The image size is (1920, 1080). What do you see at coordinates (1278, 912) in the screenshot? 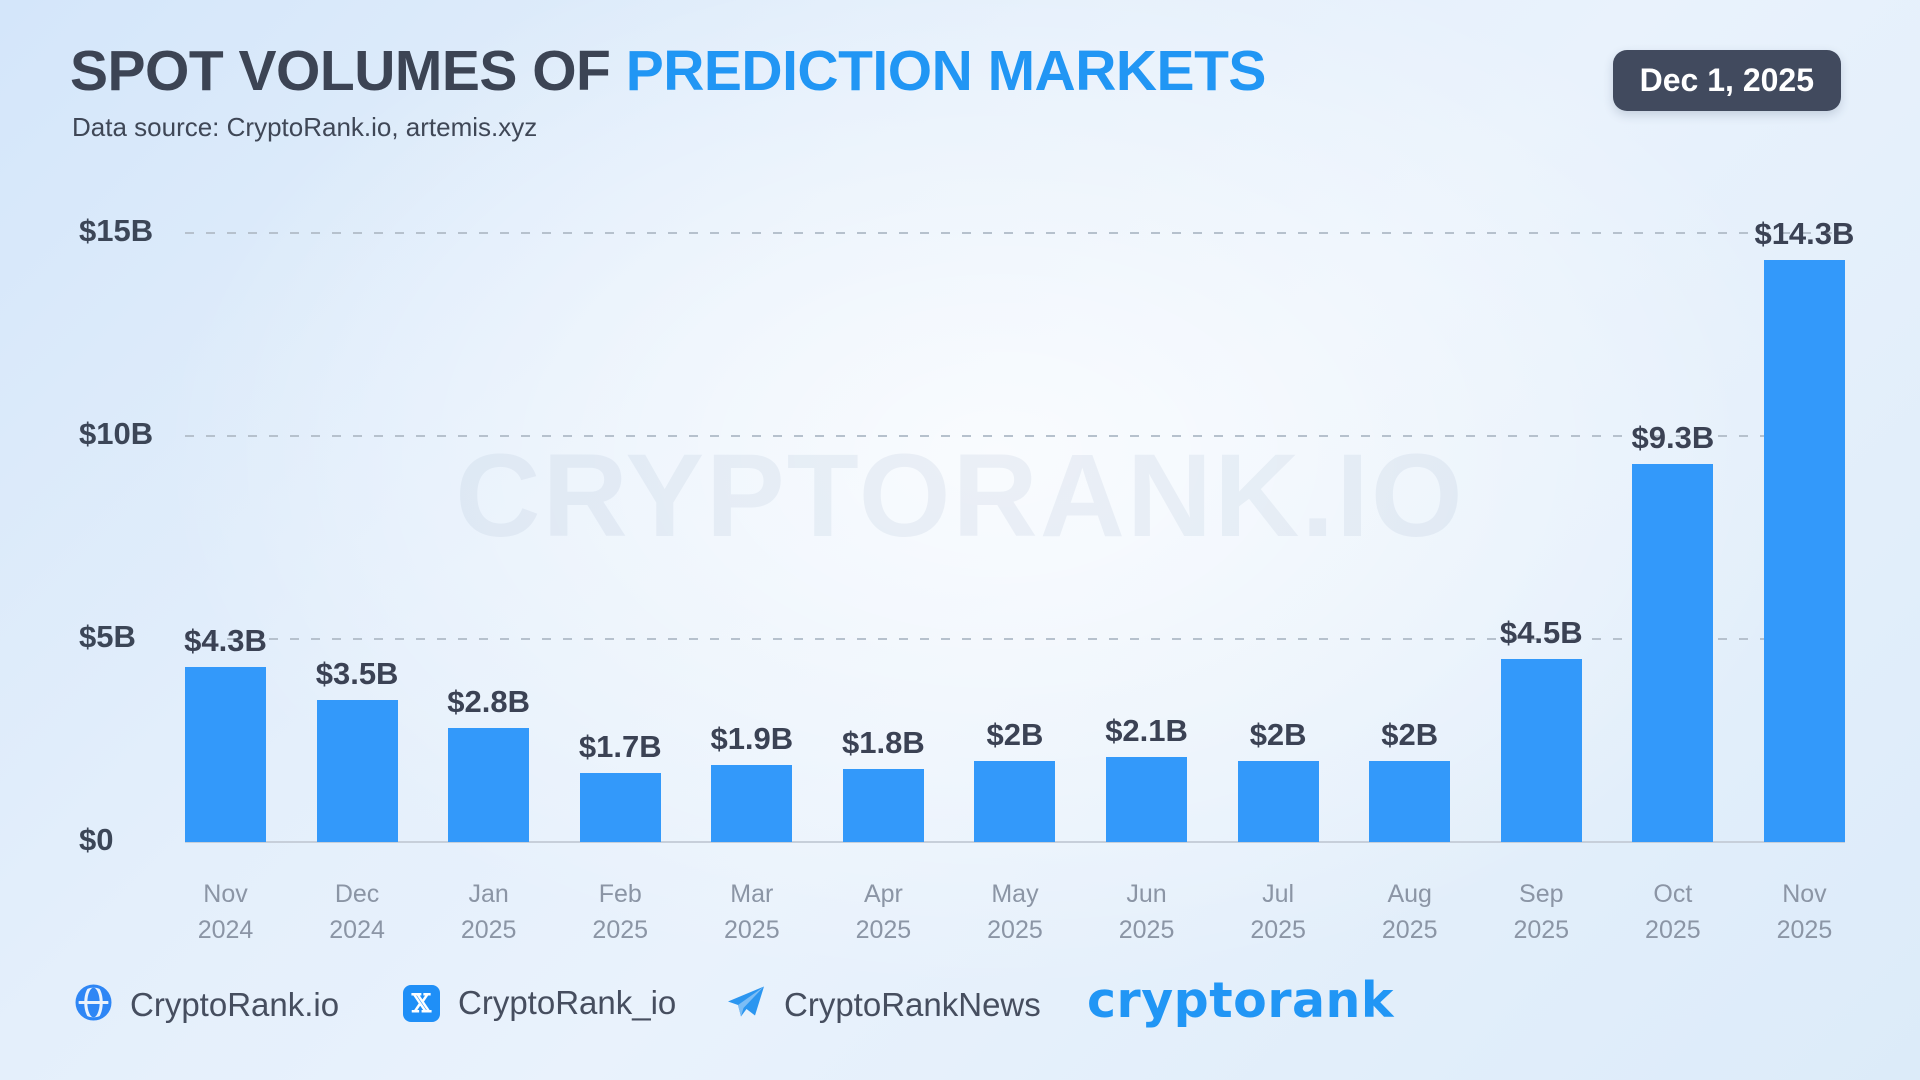
I see `x-axis-label: Jul 2025` at bounding box center [1278, 912].